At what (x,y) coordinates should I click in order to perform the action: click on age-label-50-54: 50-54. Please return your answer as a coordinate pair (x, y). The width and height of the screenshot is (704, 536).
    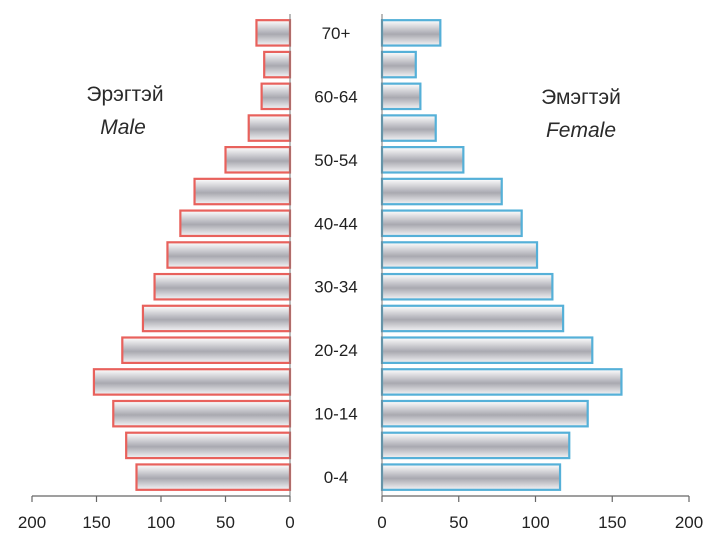
    Looking at the image, I should click on (335, 160).